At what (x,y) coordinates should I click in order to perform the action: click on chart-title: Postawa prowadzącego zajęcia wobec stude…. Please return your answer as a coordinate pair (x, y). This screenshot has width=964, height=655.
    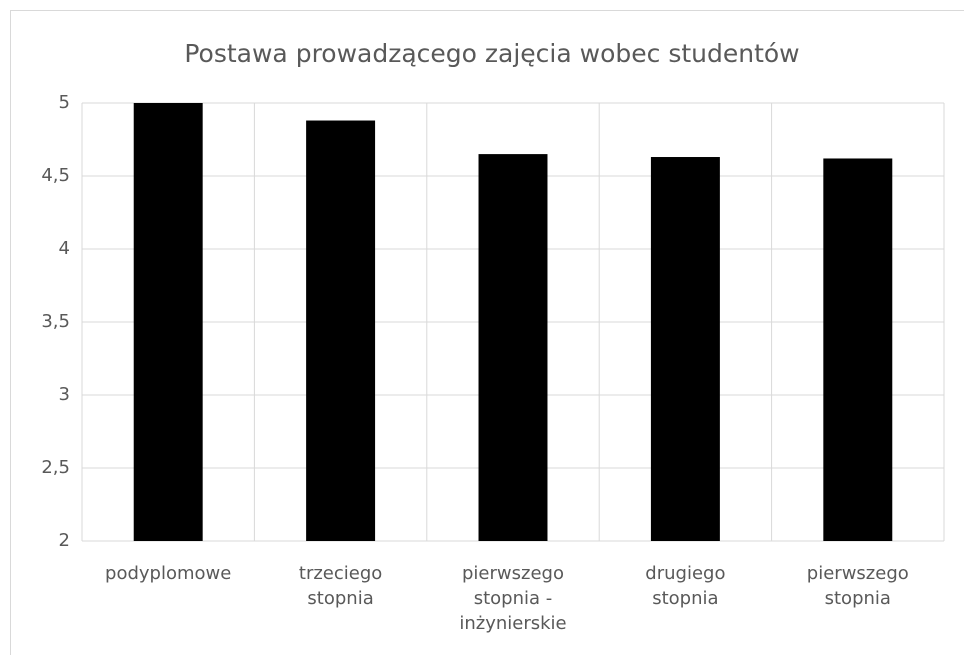
    Looking at the image, I should click on (491, 53).